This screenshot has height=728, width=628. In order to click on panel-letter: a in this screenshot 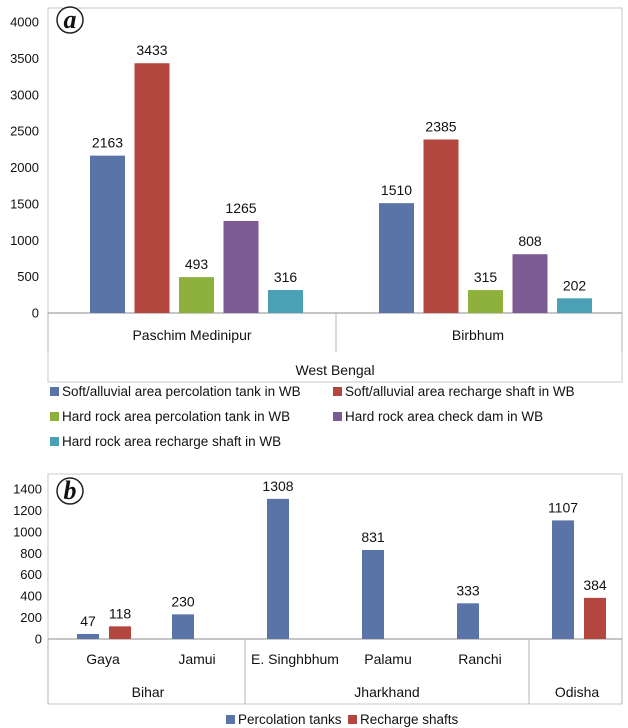, I will do `click(70, 19)`.